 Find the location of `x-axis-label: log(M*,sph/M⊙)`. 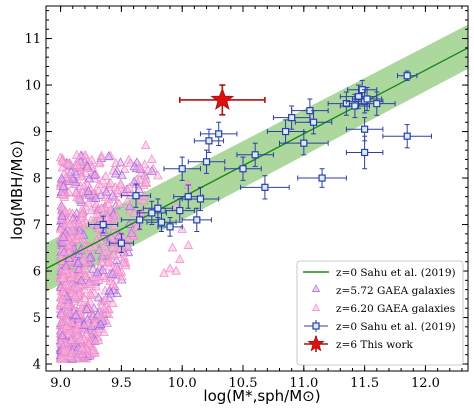

x-axis-label: log(M*,sph/M⊙) is located at coordinates (261, 396).